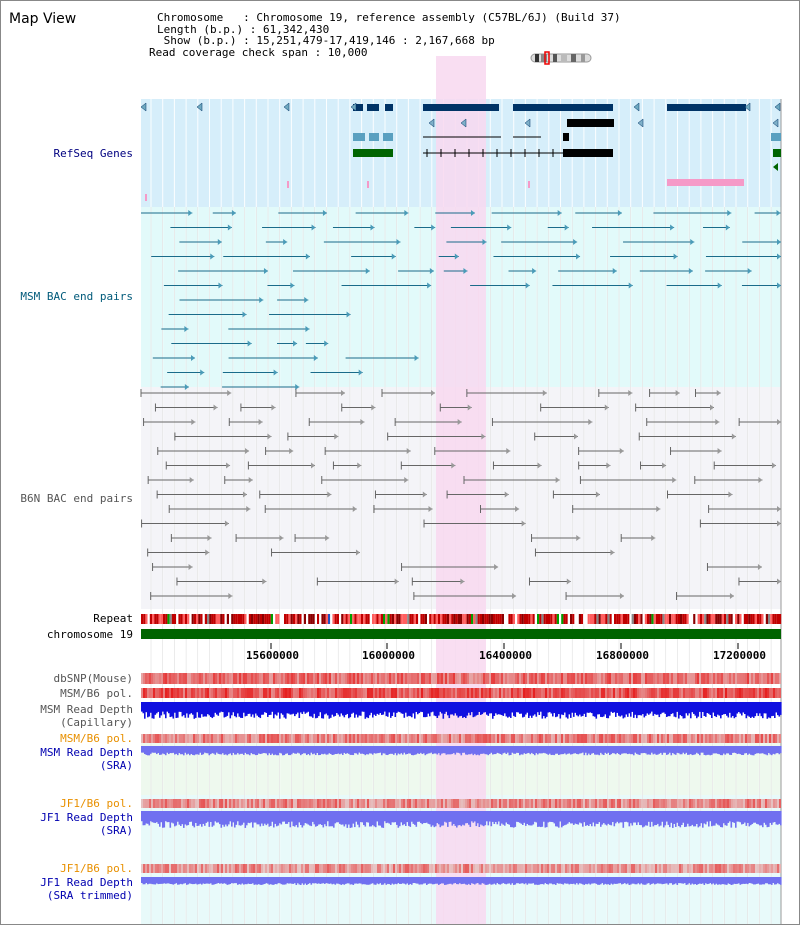  I want to click on msm-bac-end, so click(229, 227).